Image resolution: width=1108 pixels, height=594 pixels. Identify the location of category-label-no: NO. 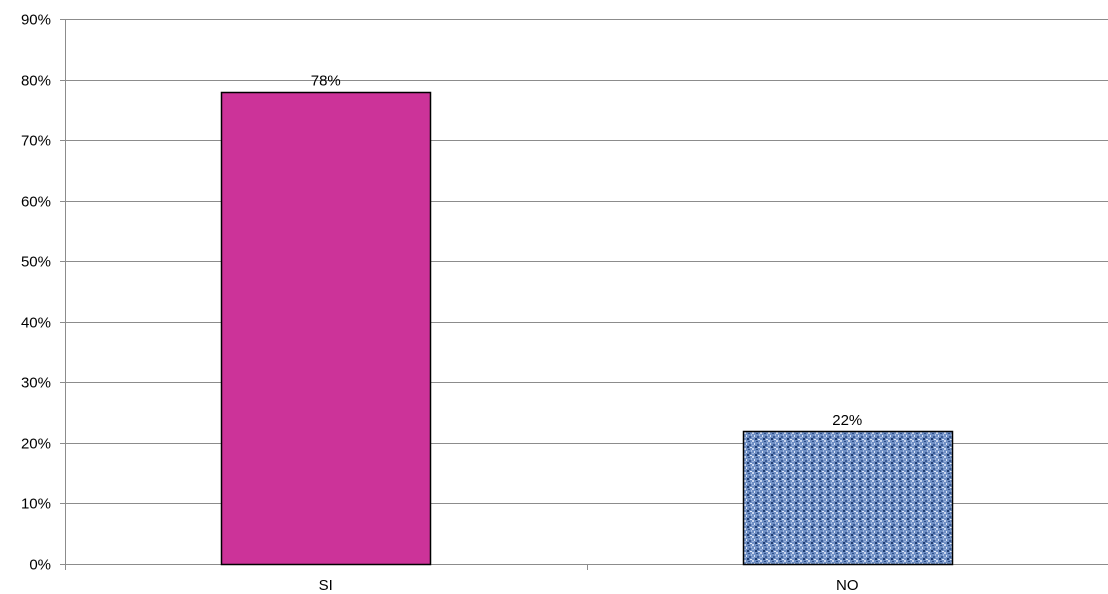
(847, 585).